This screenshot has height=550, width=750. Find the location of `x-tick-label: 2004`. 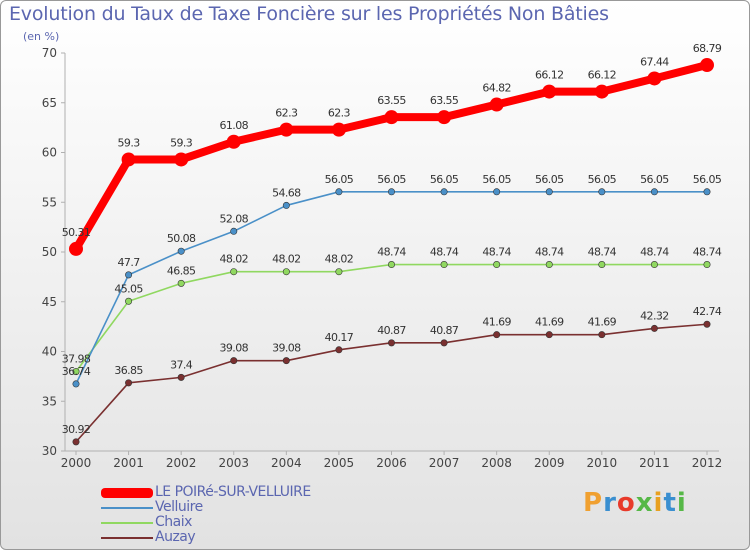

x-tick-label: 2004 is located at coordinates (286, 463).